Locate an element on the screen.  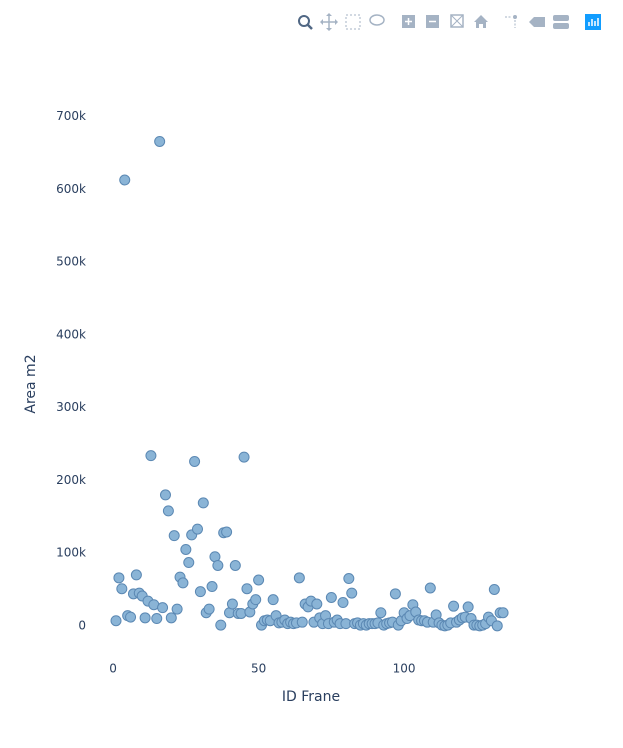
y-tick-label: 500k is located at coordinates (71, 262).